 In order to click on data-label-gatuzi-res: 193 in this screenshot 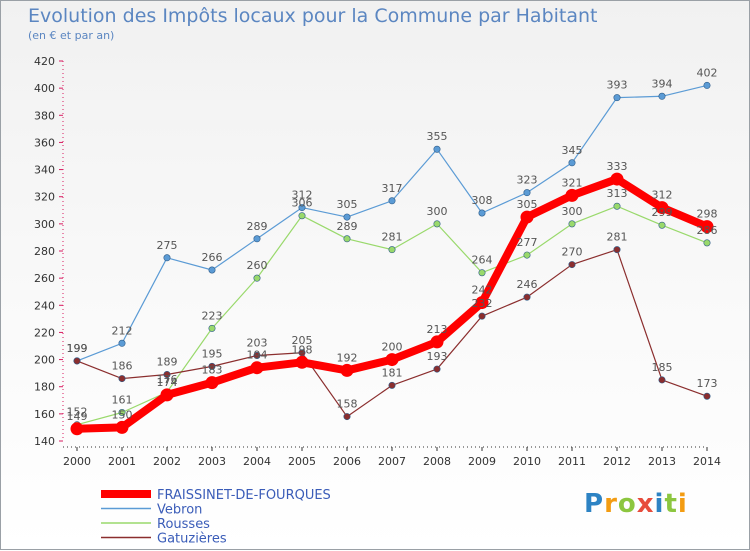, I will do `click(437, 356)`.